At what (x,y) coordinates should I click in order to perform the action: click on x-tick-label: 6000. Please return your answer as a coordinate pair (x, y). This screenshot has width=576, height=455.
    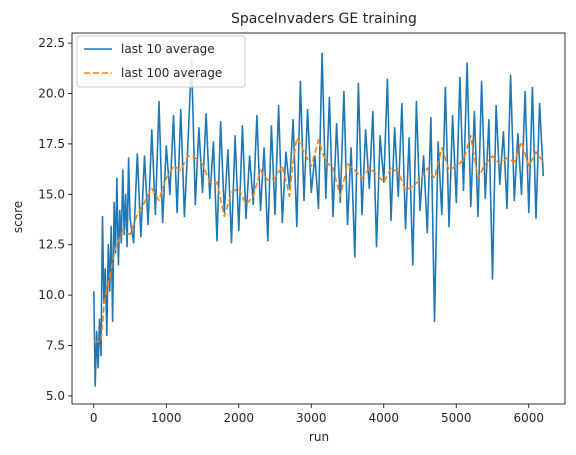
    Looking at the image, I should click on (528, 418).